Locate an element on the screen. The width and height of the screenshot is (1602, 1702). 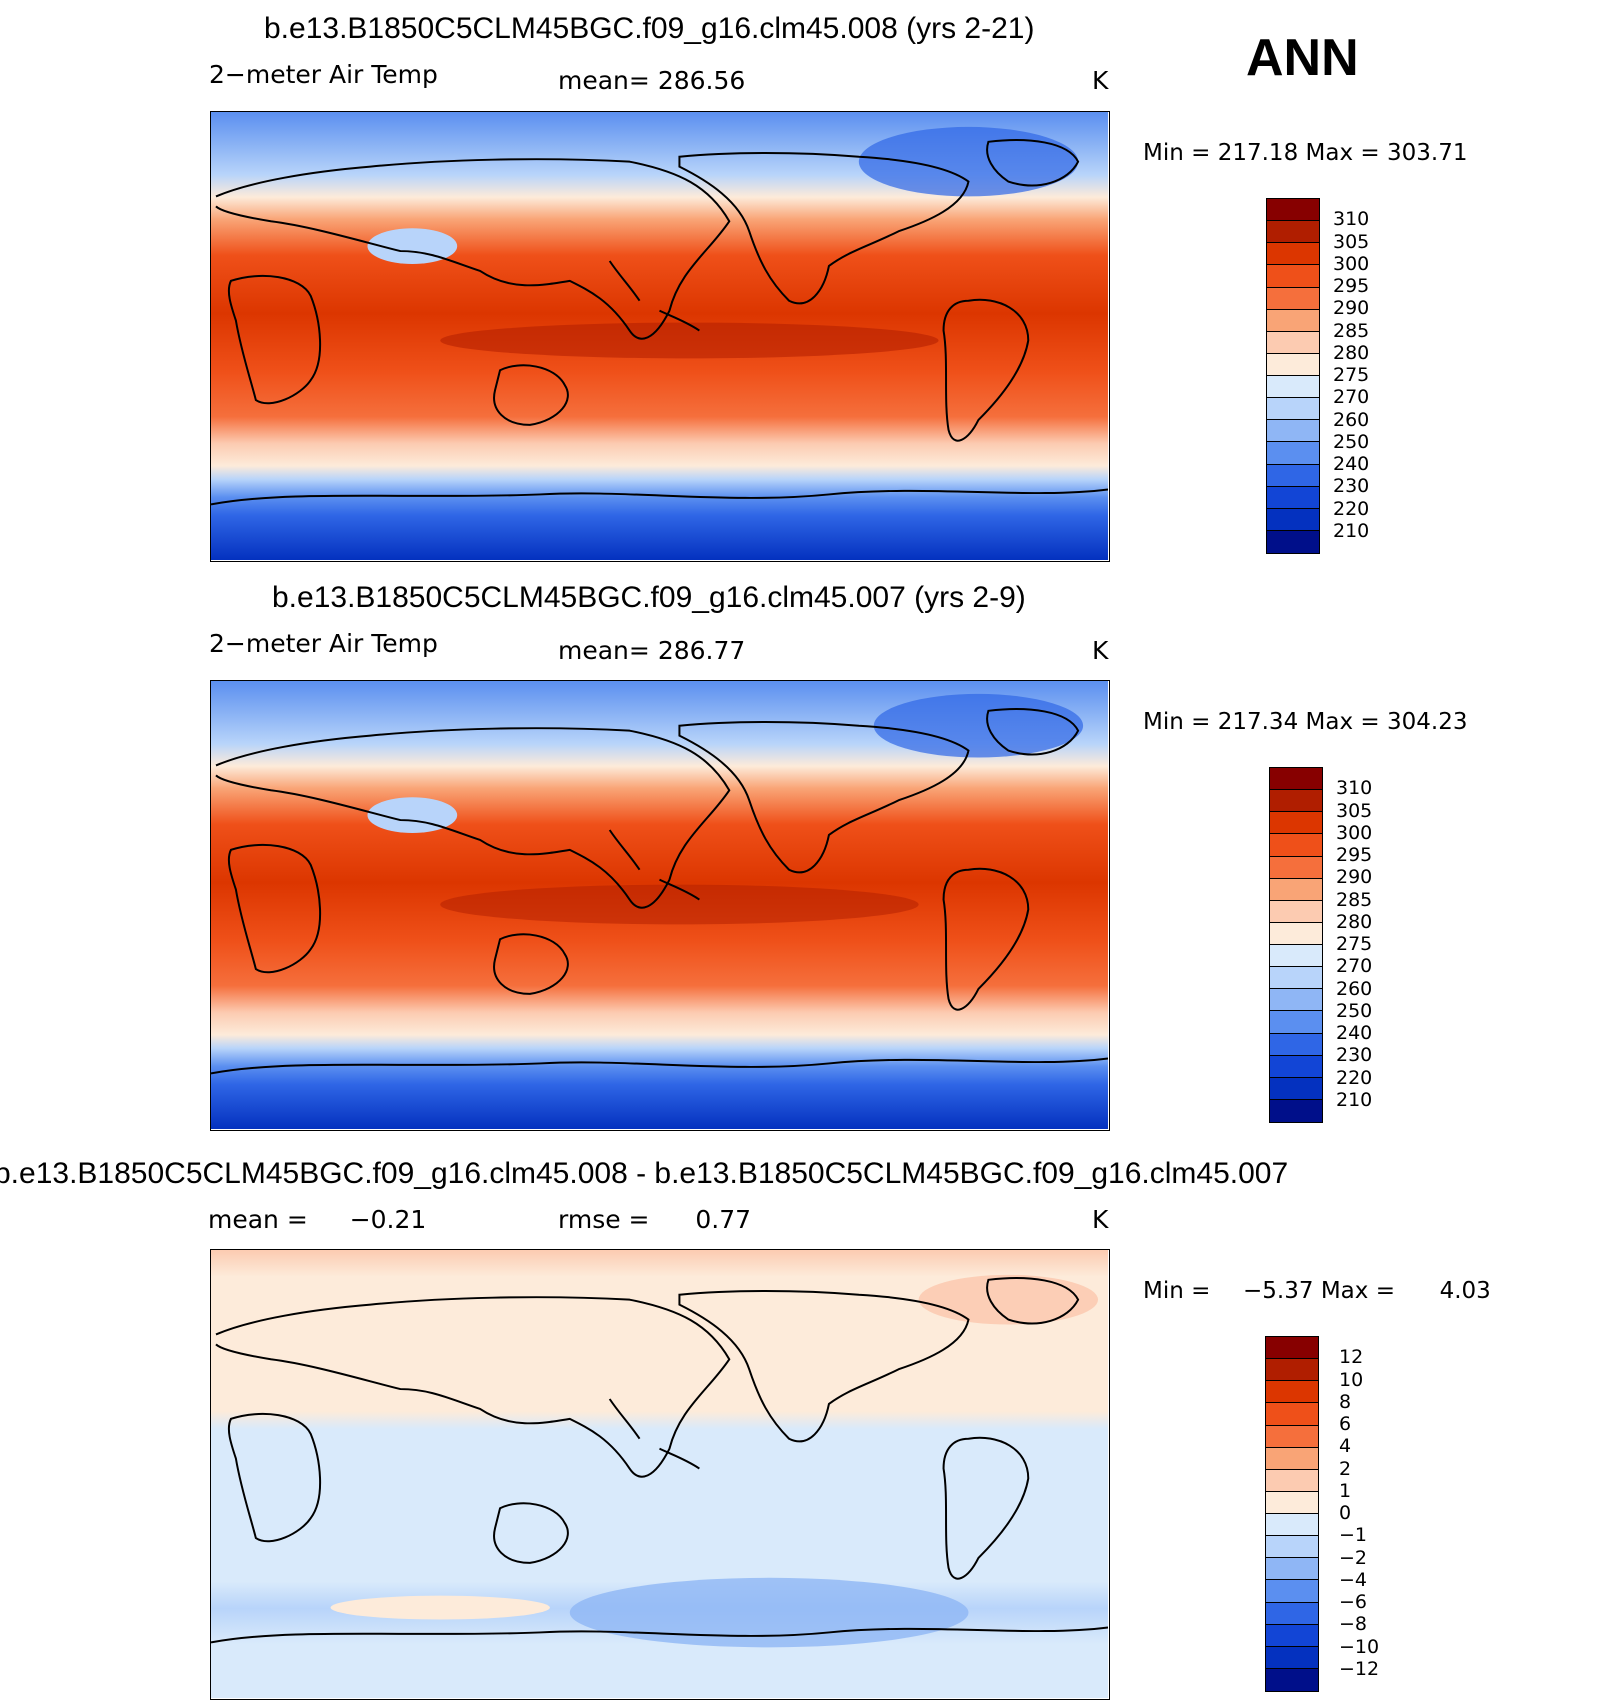
panel1-mean-label: mean= is located at coordinates (604, 80).